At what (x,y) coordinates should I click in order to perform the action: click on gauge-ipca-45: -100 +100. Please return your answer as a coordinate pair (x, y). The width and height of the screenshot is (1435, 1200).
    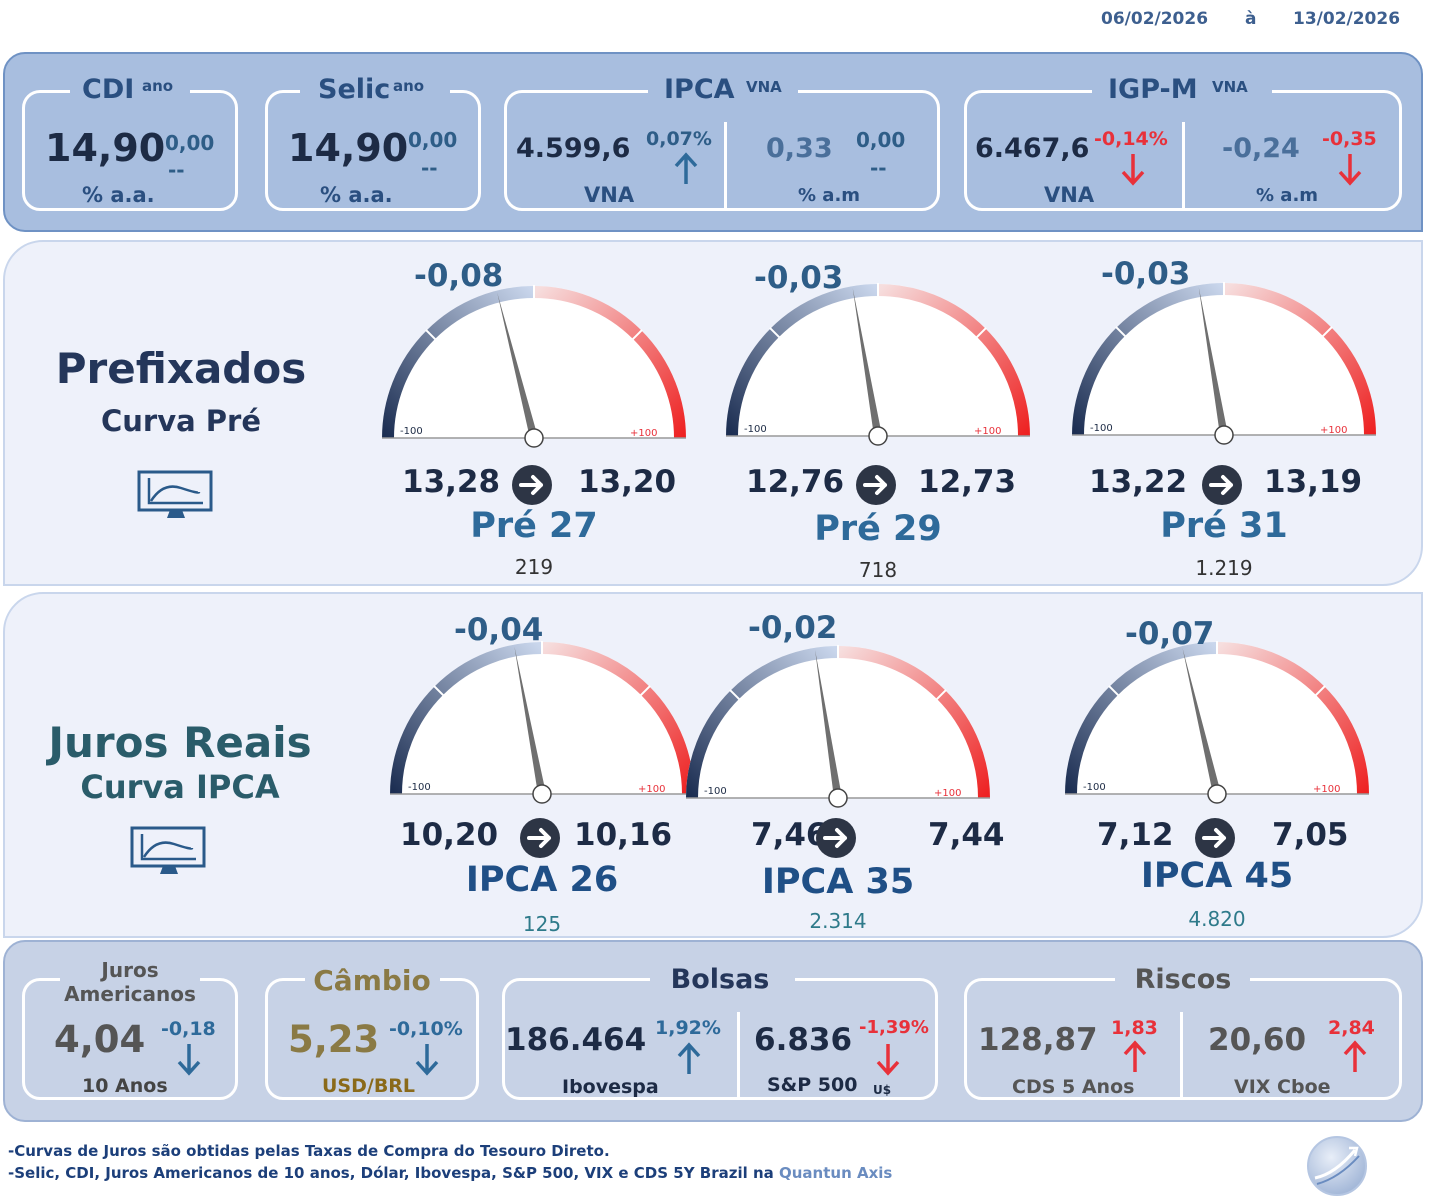
    Looking at the image, I should click on (1217, 722).